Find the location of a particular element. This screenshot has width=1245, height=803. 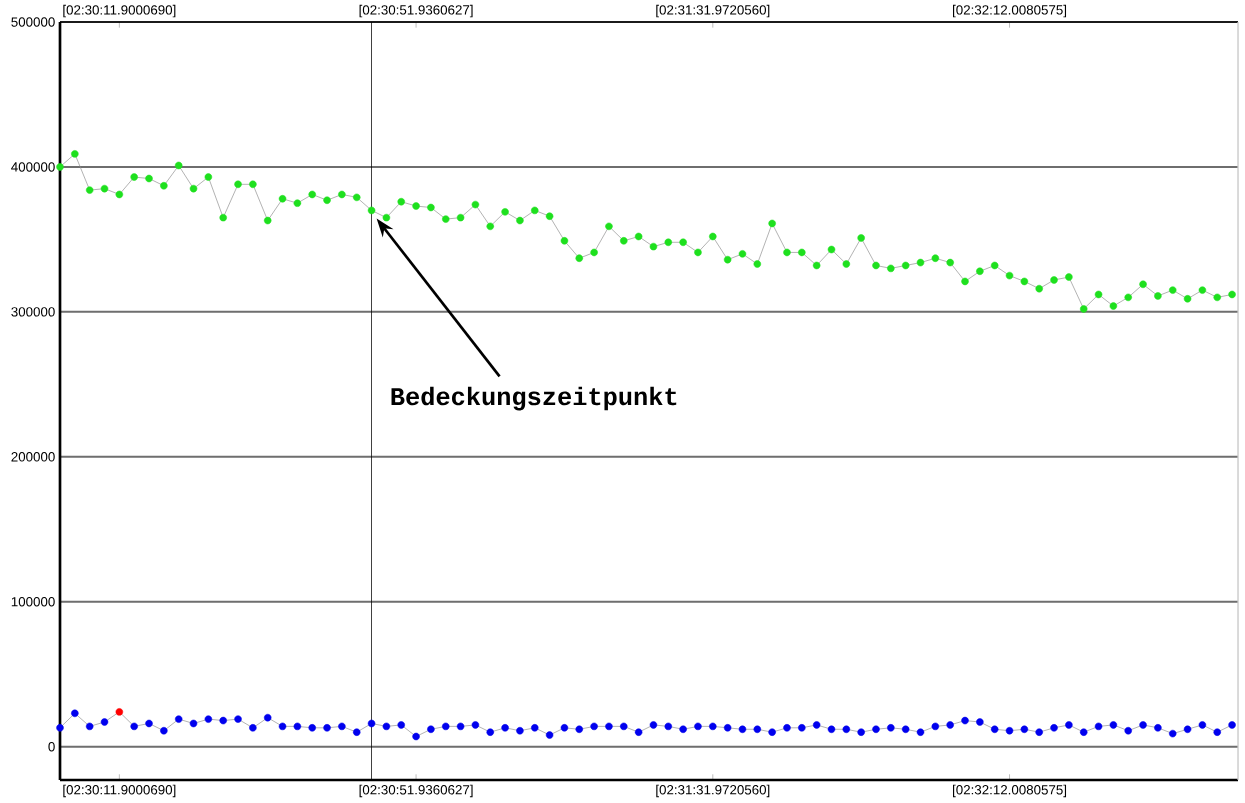

y-tick-label: 0 is located at coordinates (51, 746).